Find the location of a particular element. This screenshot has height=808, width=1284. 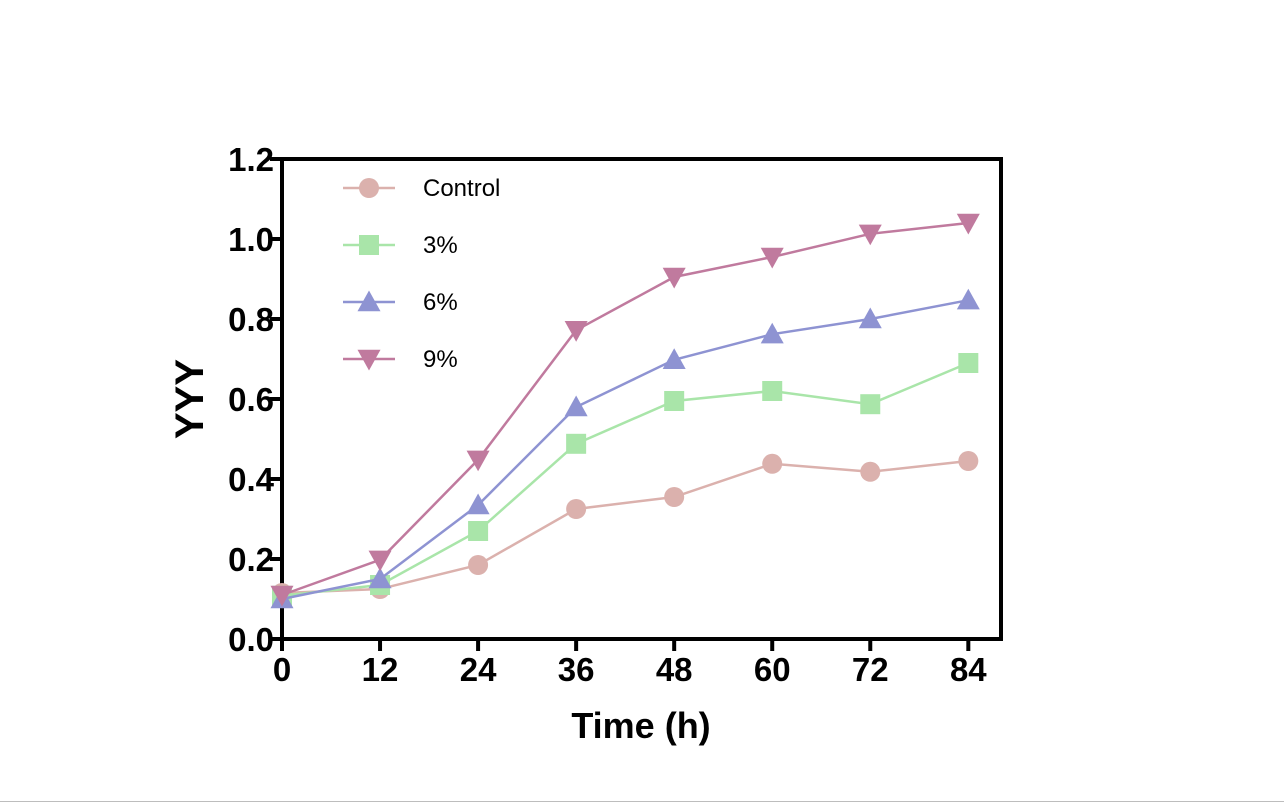

y-tick-label: 0.4 is located at coordinates (251, 479).